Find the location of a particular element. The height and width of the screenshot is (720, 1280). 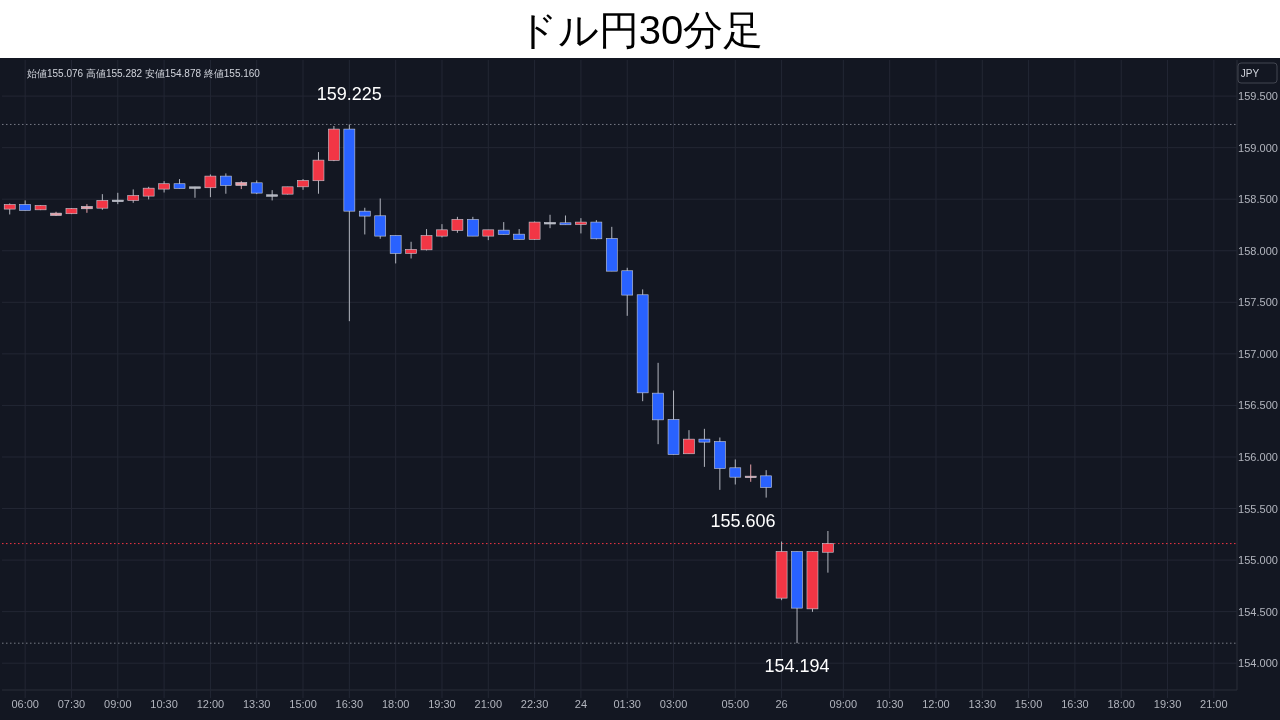

title: ドル円30分足 is located at coordinates (640, 30).